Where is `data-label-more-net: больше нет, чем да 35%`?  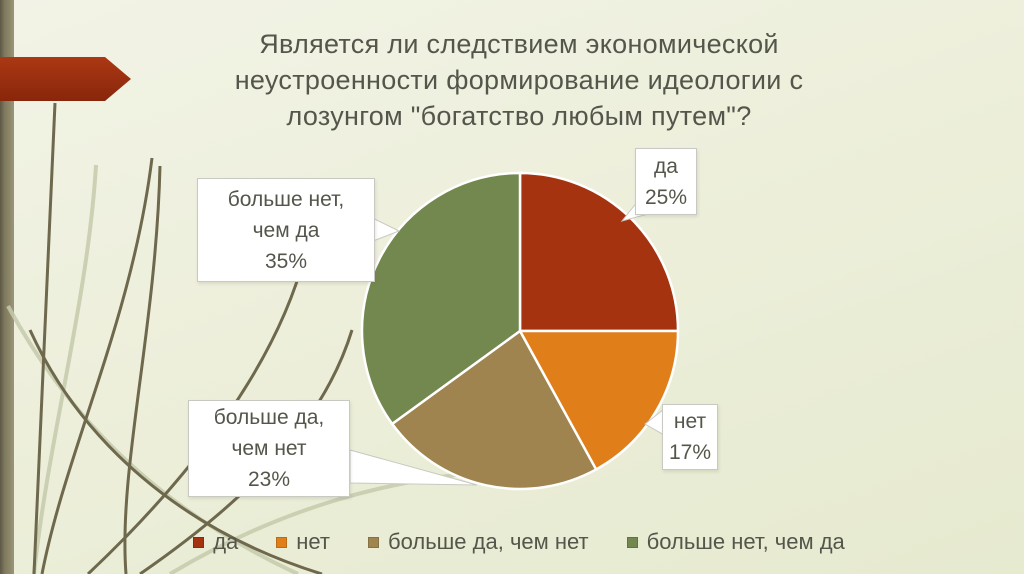 data-label-more-net: больше нет, чем да 35% is located at coordinates (286, 230).